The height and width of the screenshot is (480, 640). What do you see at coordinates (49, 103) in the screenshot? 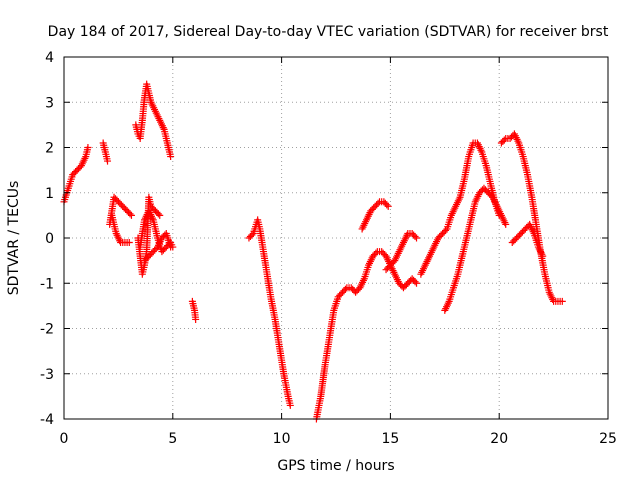
I see `y-tick-label: 3` at bounding box center [49, 103].